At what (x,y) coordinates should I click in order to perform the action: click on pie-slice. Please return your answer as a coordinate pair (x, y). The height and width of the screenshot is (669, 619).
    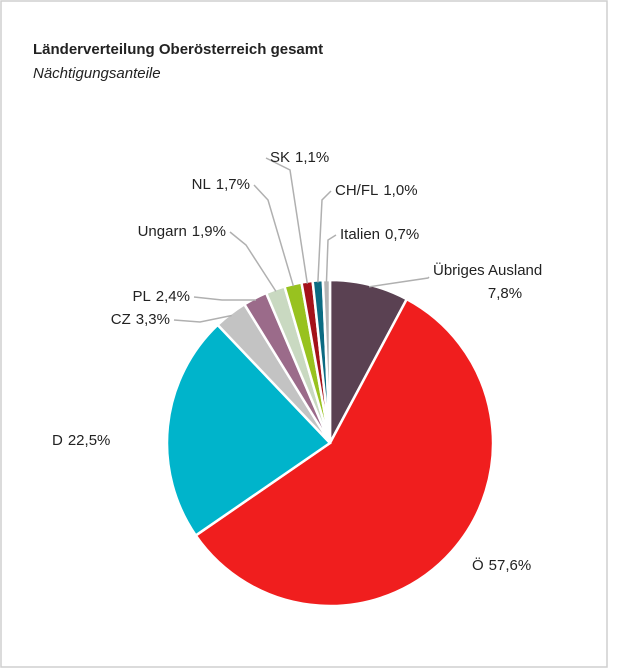
    Looking at the image, I should click on (248, 430).